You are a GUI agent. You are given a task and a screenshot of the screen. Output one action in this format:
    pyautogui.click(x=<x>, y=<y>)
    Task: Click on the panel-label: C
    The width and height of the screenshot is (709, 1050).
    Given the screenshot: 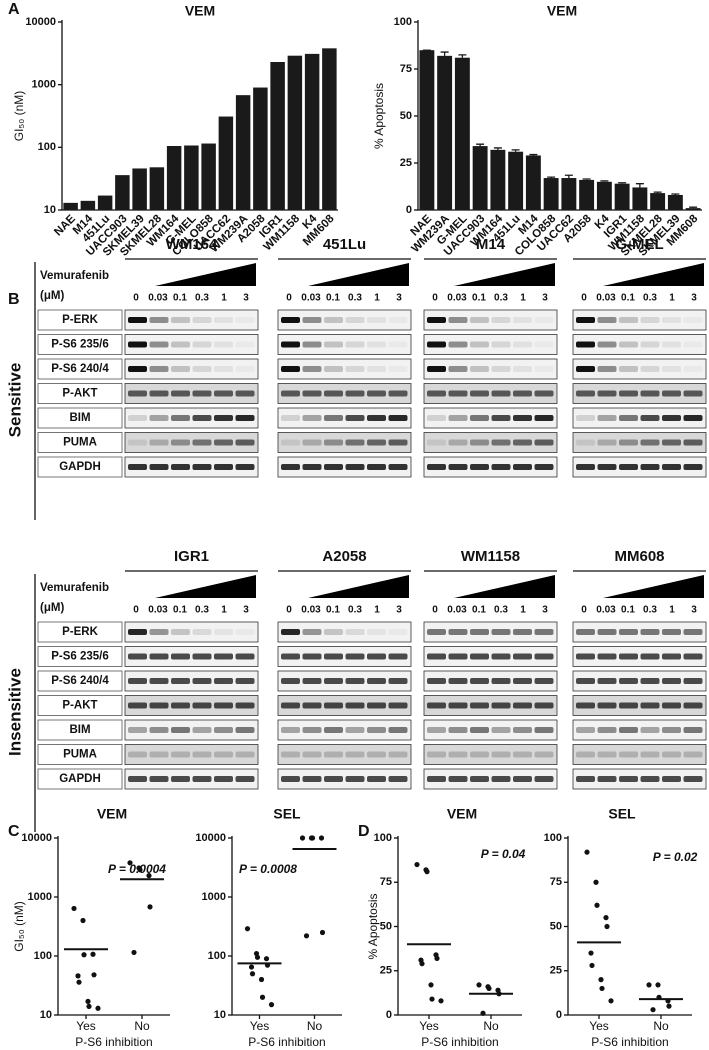 What is the action you would take?
    pyautogui.click(x=14, y=831)
    